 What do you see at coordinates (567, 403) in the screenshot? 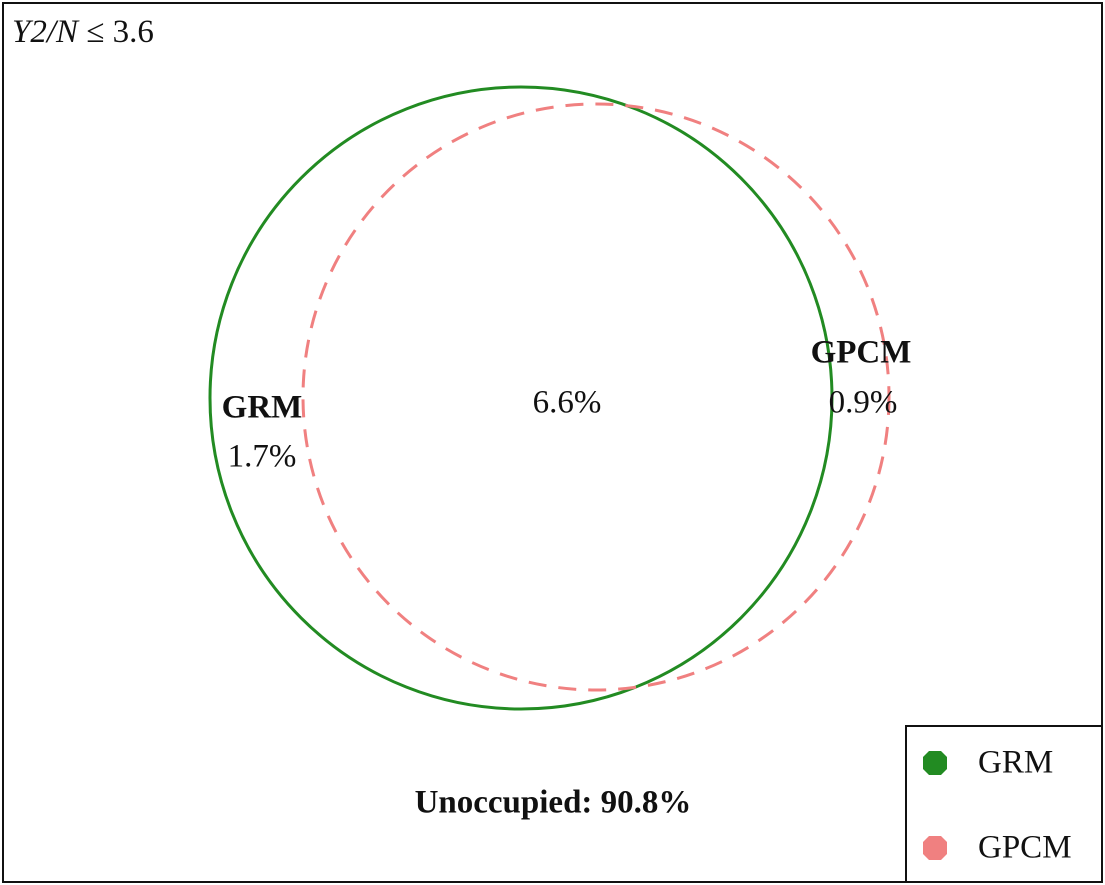
I see `overlap-value: 6.6%` at bounding box center [567, 403].